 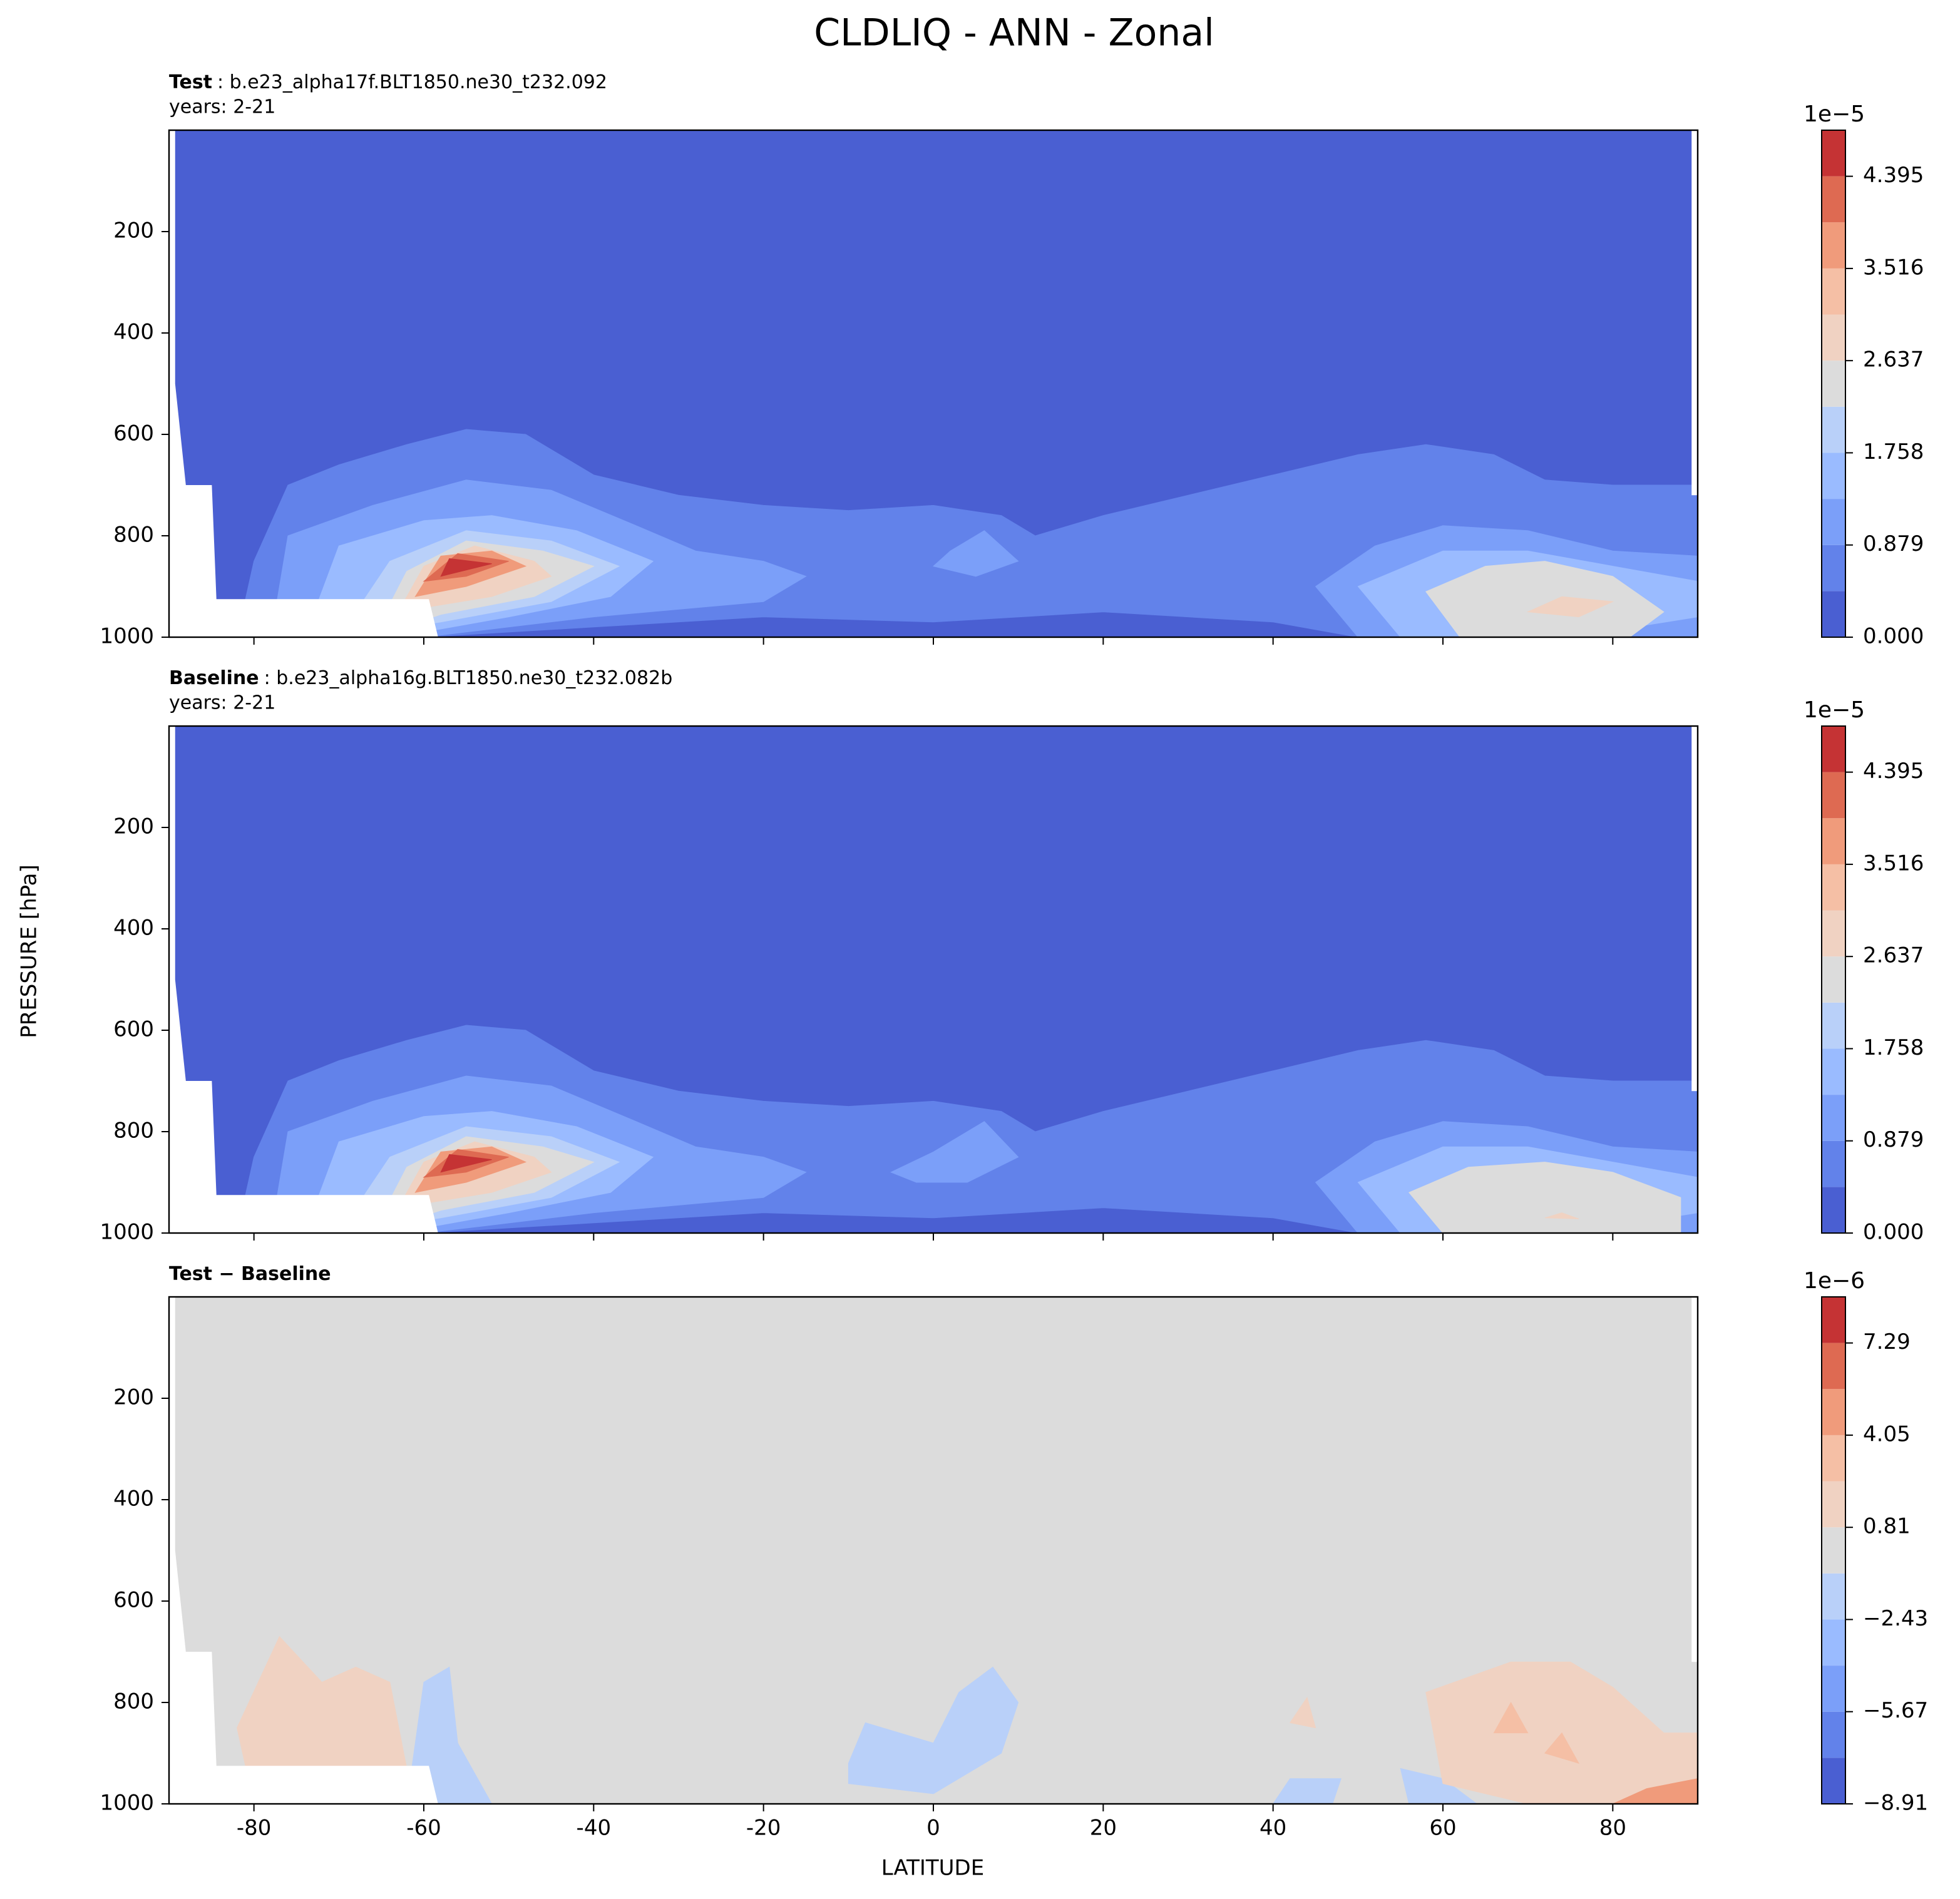 What do you see at coordinates (412, 82) in the screenshot?
I see `panel-subtitle: : b.e23_alpha17f.BLT1850.ne30_t232.092` at bounding box center [412, 82].